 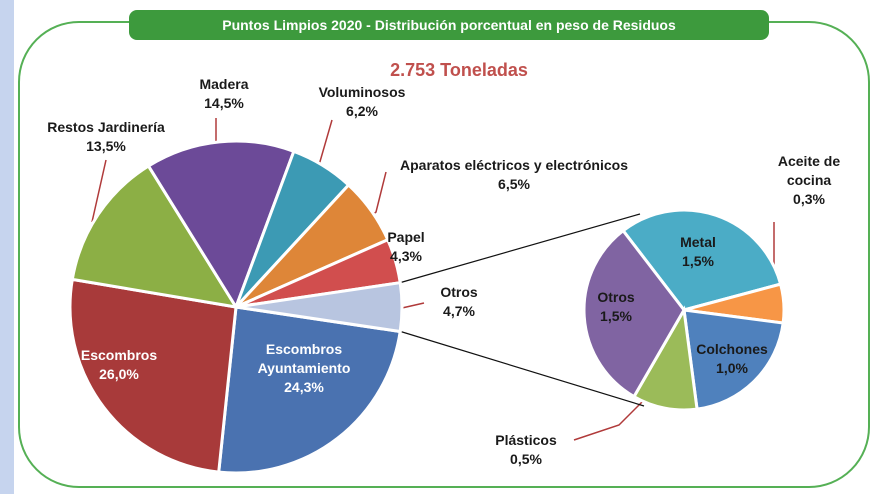 I want to click on label-name: Plásticos, so click(x=526, y=440).